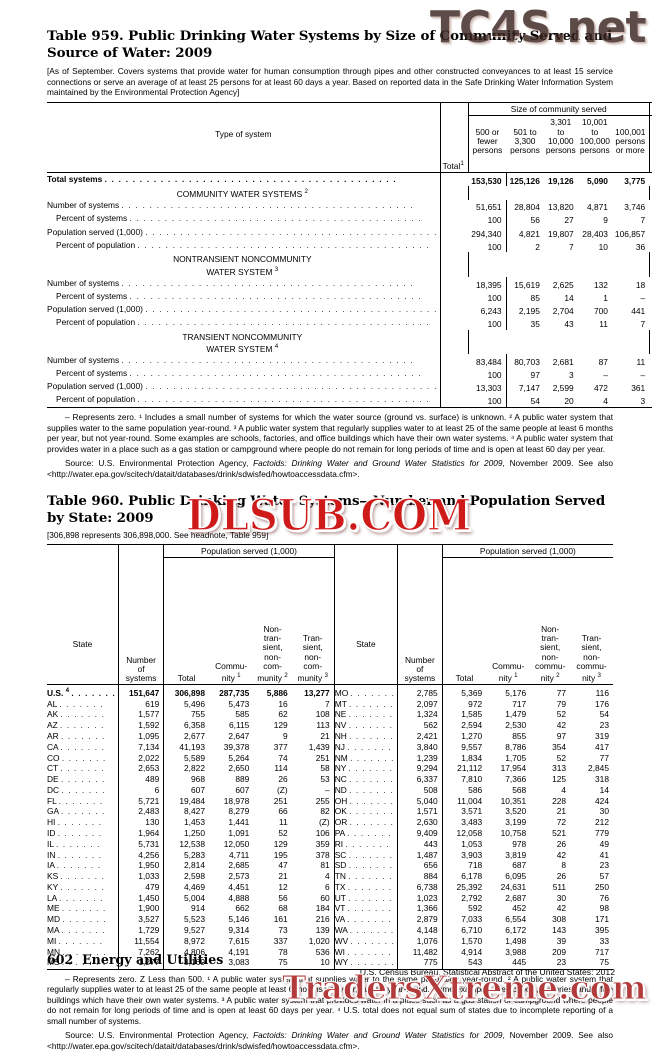 This screenshot has height=1051, width=652. I want to click on cell-value: 1,487, so click(420, 855).